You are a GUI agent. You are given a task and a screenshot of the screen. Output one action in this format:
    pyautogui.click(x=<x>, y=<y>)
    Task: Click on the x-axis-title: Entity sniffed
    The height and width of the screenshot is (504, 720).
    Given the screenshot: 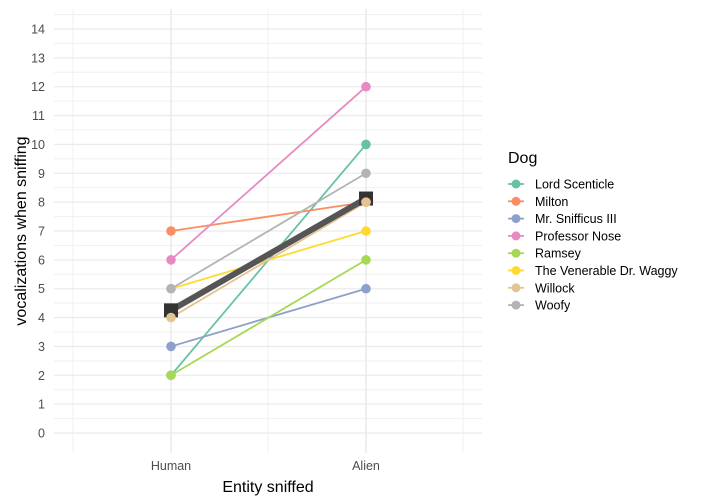 What is the action you would take?
    pyautogui.click(x=267, y=487)
    